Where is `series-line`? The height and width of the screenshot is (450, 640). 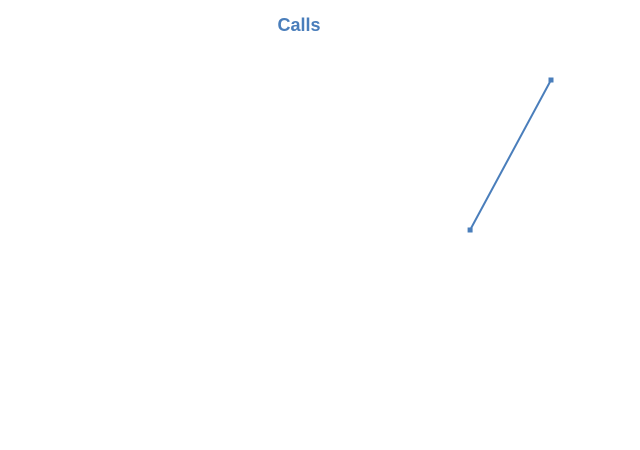 series-line is located at coordinates (510, 155).